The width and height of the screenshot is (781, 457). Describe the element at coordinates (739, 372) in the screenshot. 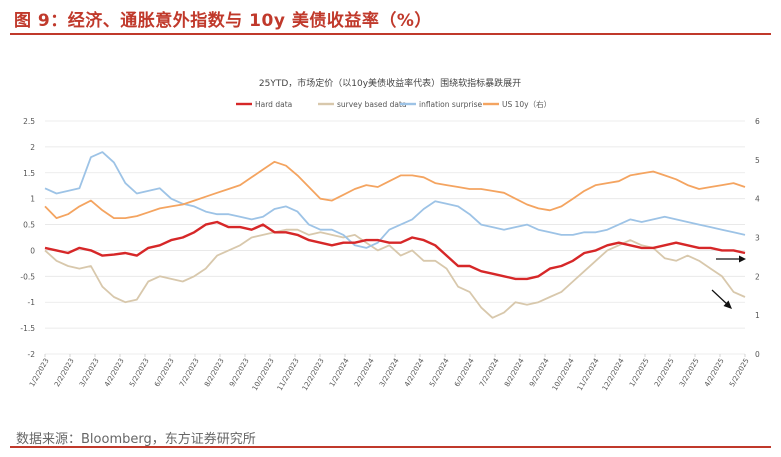

I see `x-tick-label: 5/2/2025` at that location.